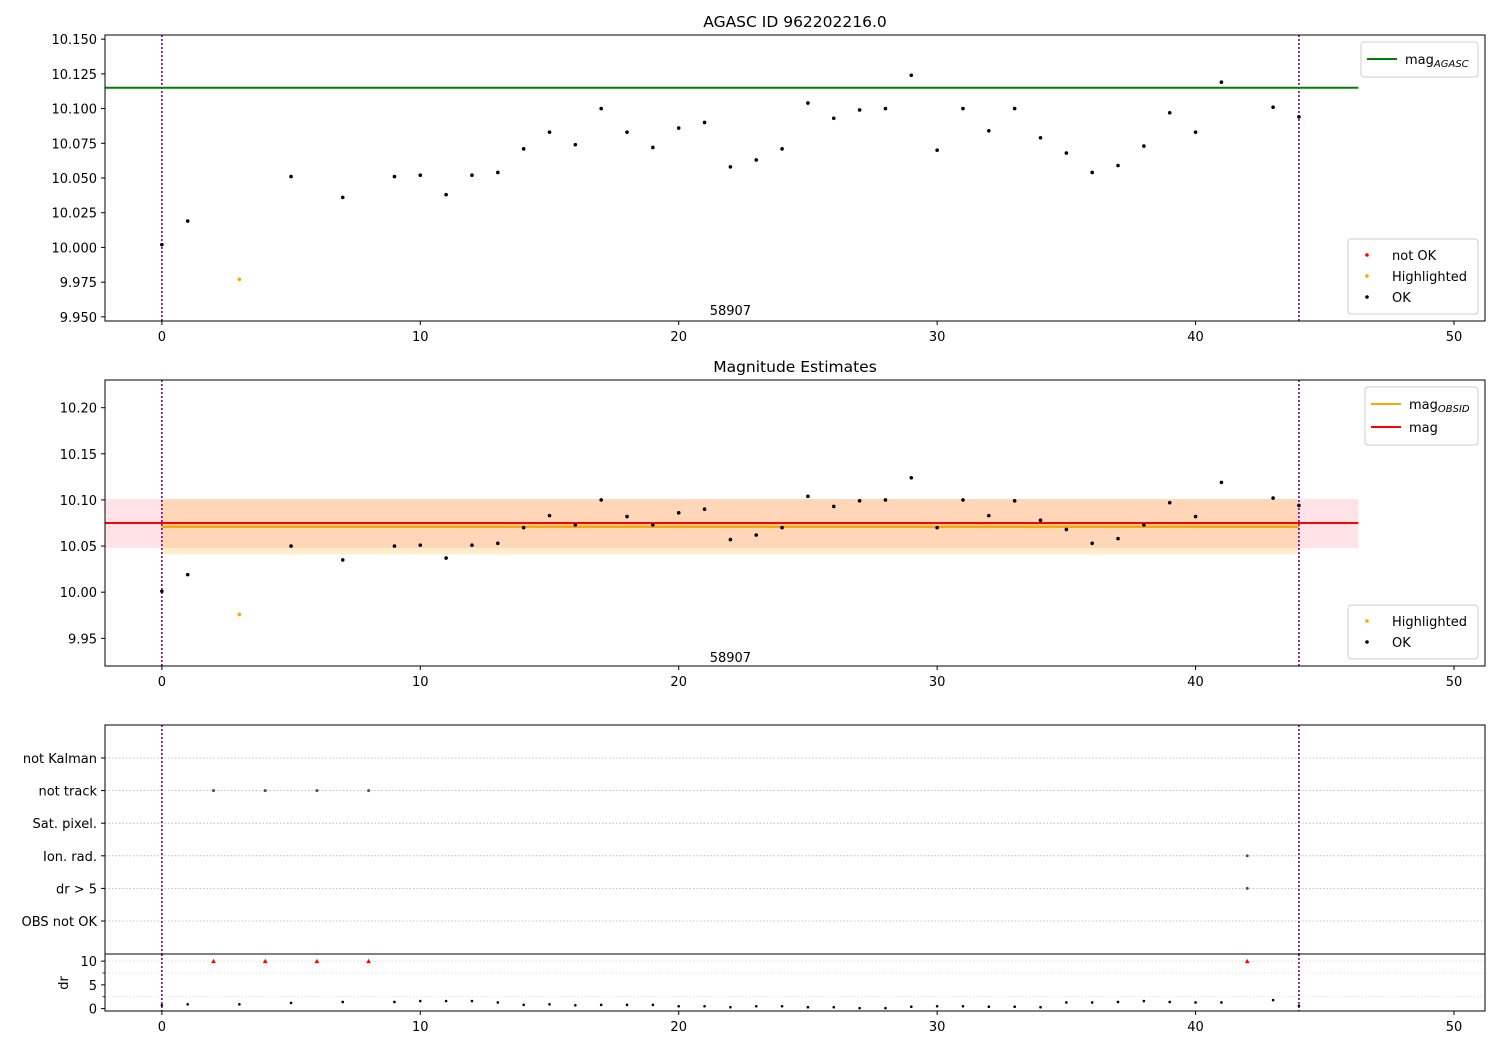 The image size is (1500, 1050). Describe the element at coordinates (1195, 1027) in the screenshot. I see `x-tick-label: 40` at that location.